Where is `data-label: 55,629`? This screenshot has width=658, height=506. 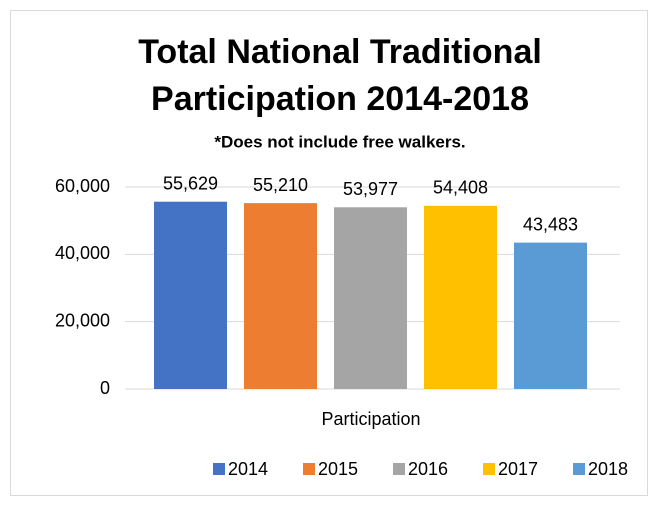
data-label: 55,629 is located at coordinates (190, 183).